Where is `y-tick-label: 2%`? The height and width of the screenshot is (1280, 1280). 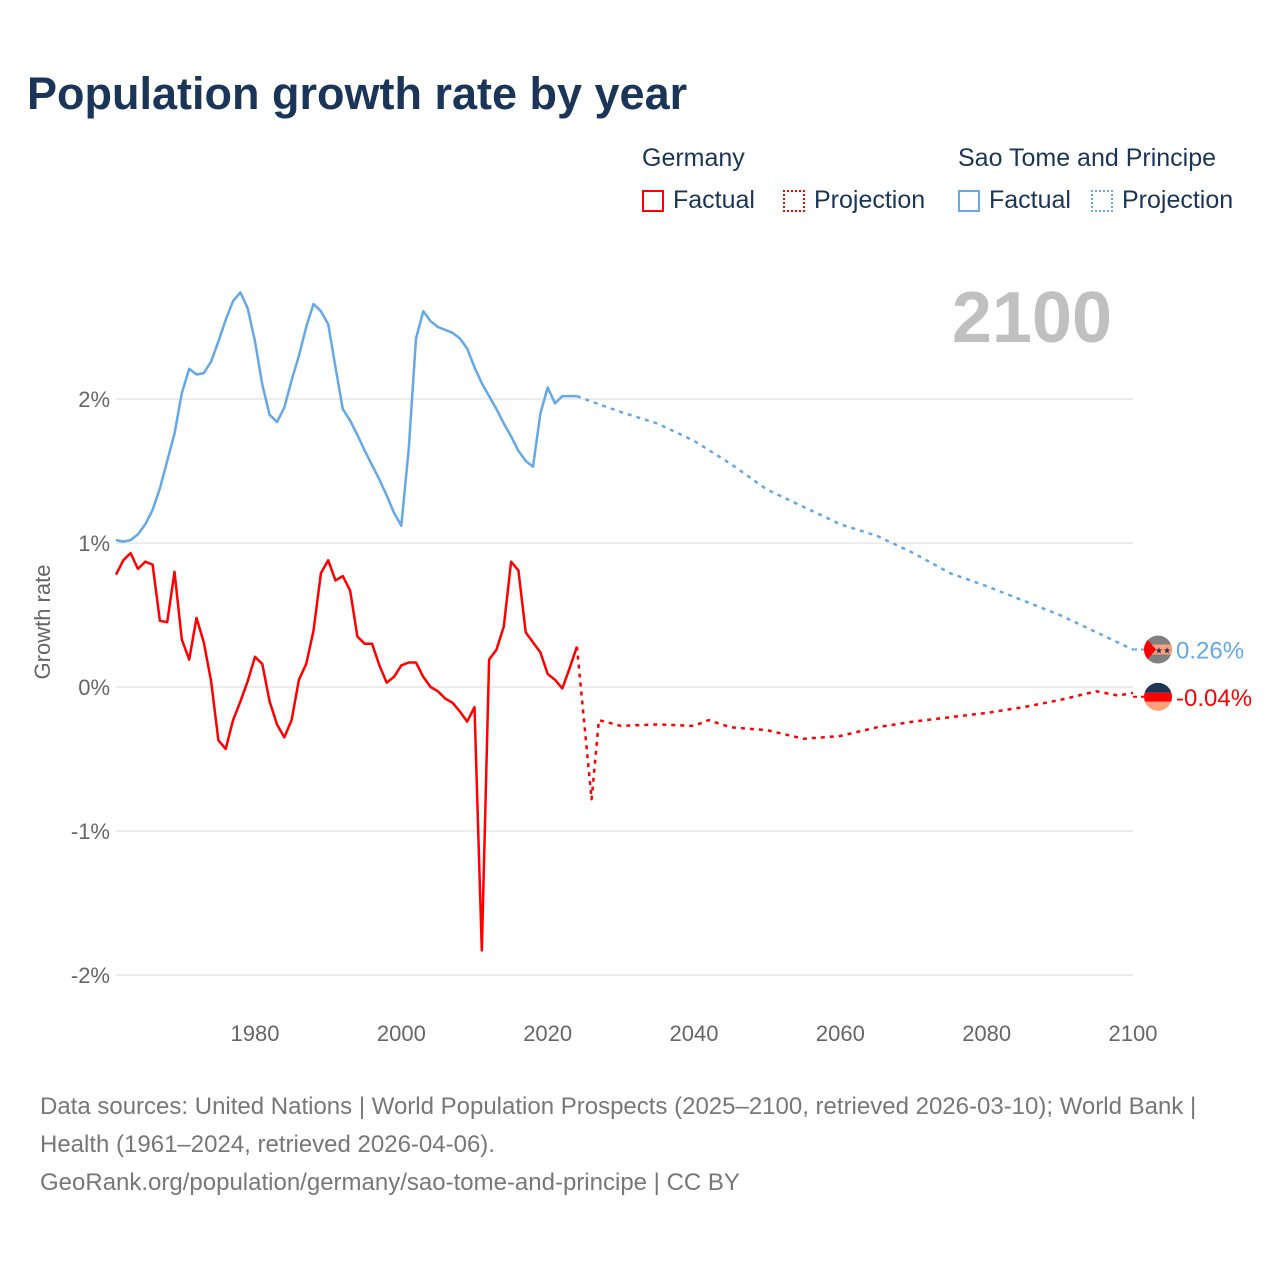
y-tick-label: 2% is located at coordinates (94, 399).